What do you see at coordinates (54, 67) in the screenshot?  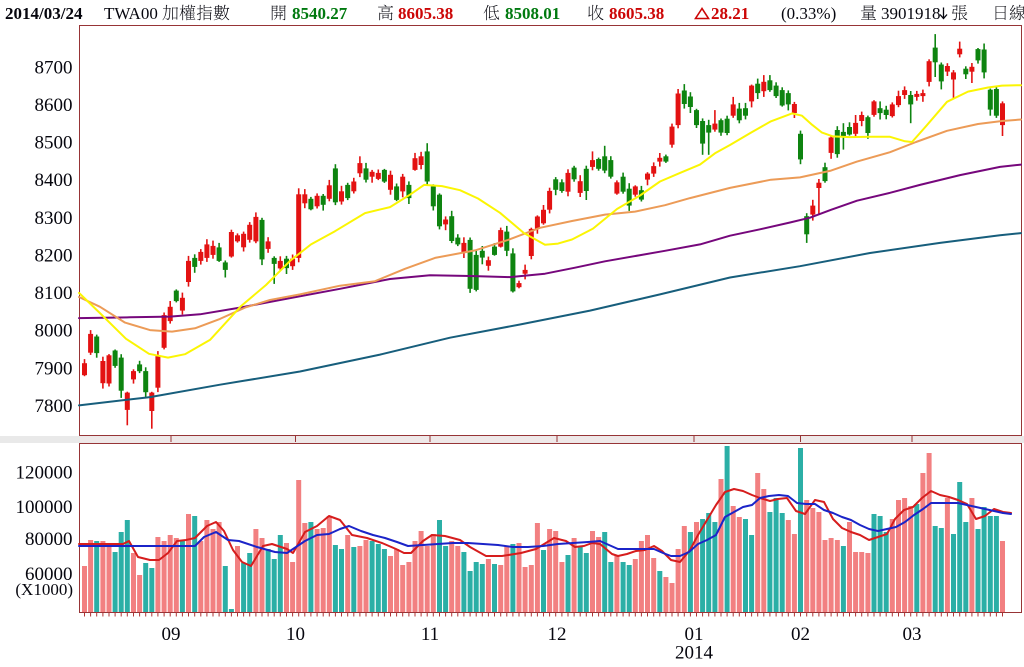 I see `svg-text: 8700` at bounding box center [54, 67].